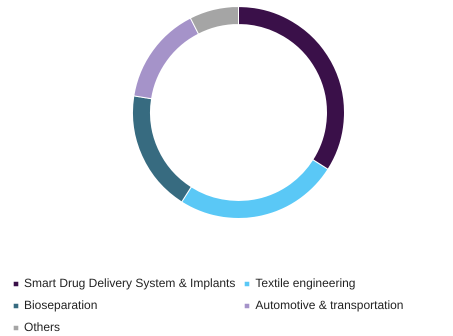 The image size is (453, 336). What do you see at coordinates (43, 327) in the screenshot?
I see `legend-label: Others` at bounding box center [43, 327].